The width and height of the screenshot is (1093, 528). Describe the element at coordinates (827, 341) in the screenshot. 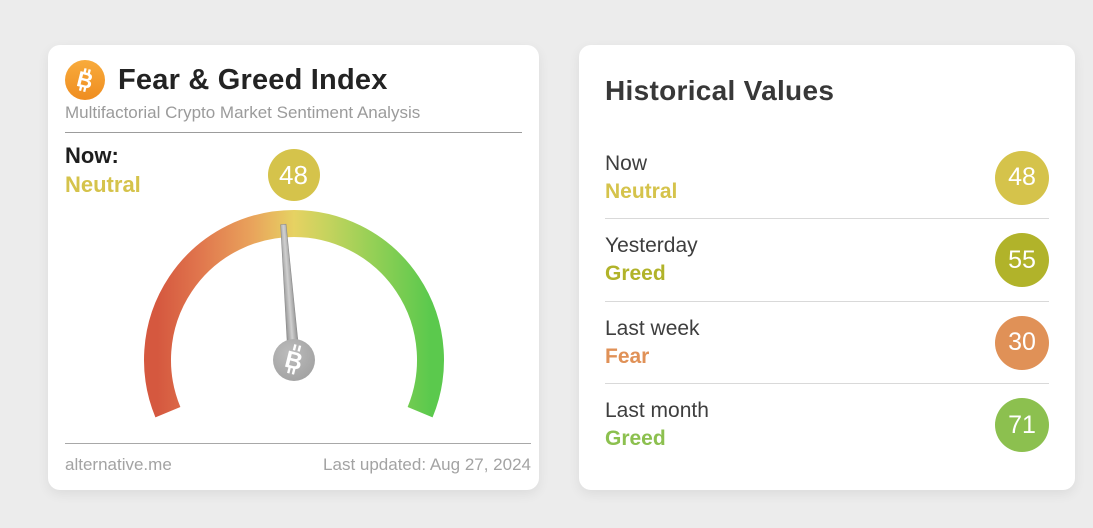

I see `history-row-last-week: Last week Fear 30` at that location.